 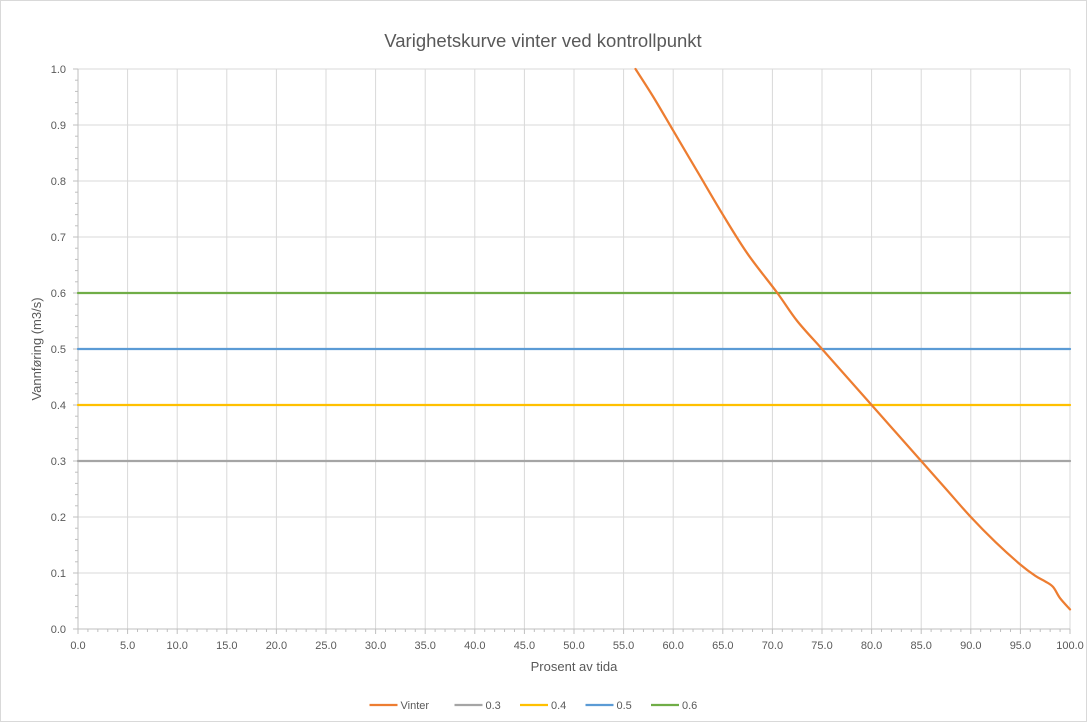 I want to click on y-axis-title: Vannføring (m3/s), so click(x=36, y=348).